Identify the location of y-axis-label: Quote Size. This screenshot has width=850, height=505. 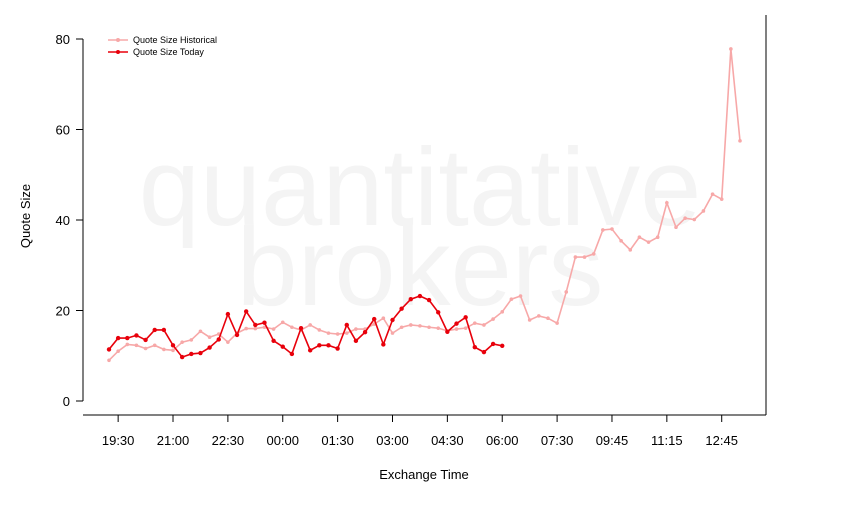
(25, 216).